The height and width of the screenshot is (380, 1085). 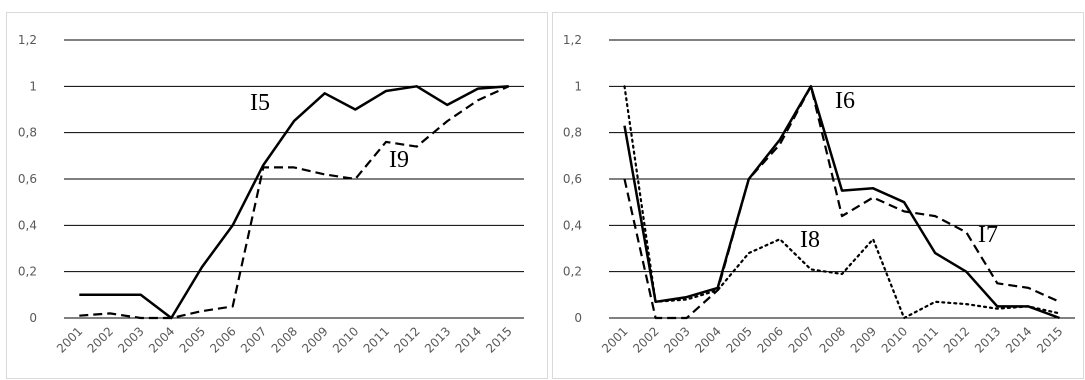 I want to click on cropped-text-strip, so click(x=542, y=5).